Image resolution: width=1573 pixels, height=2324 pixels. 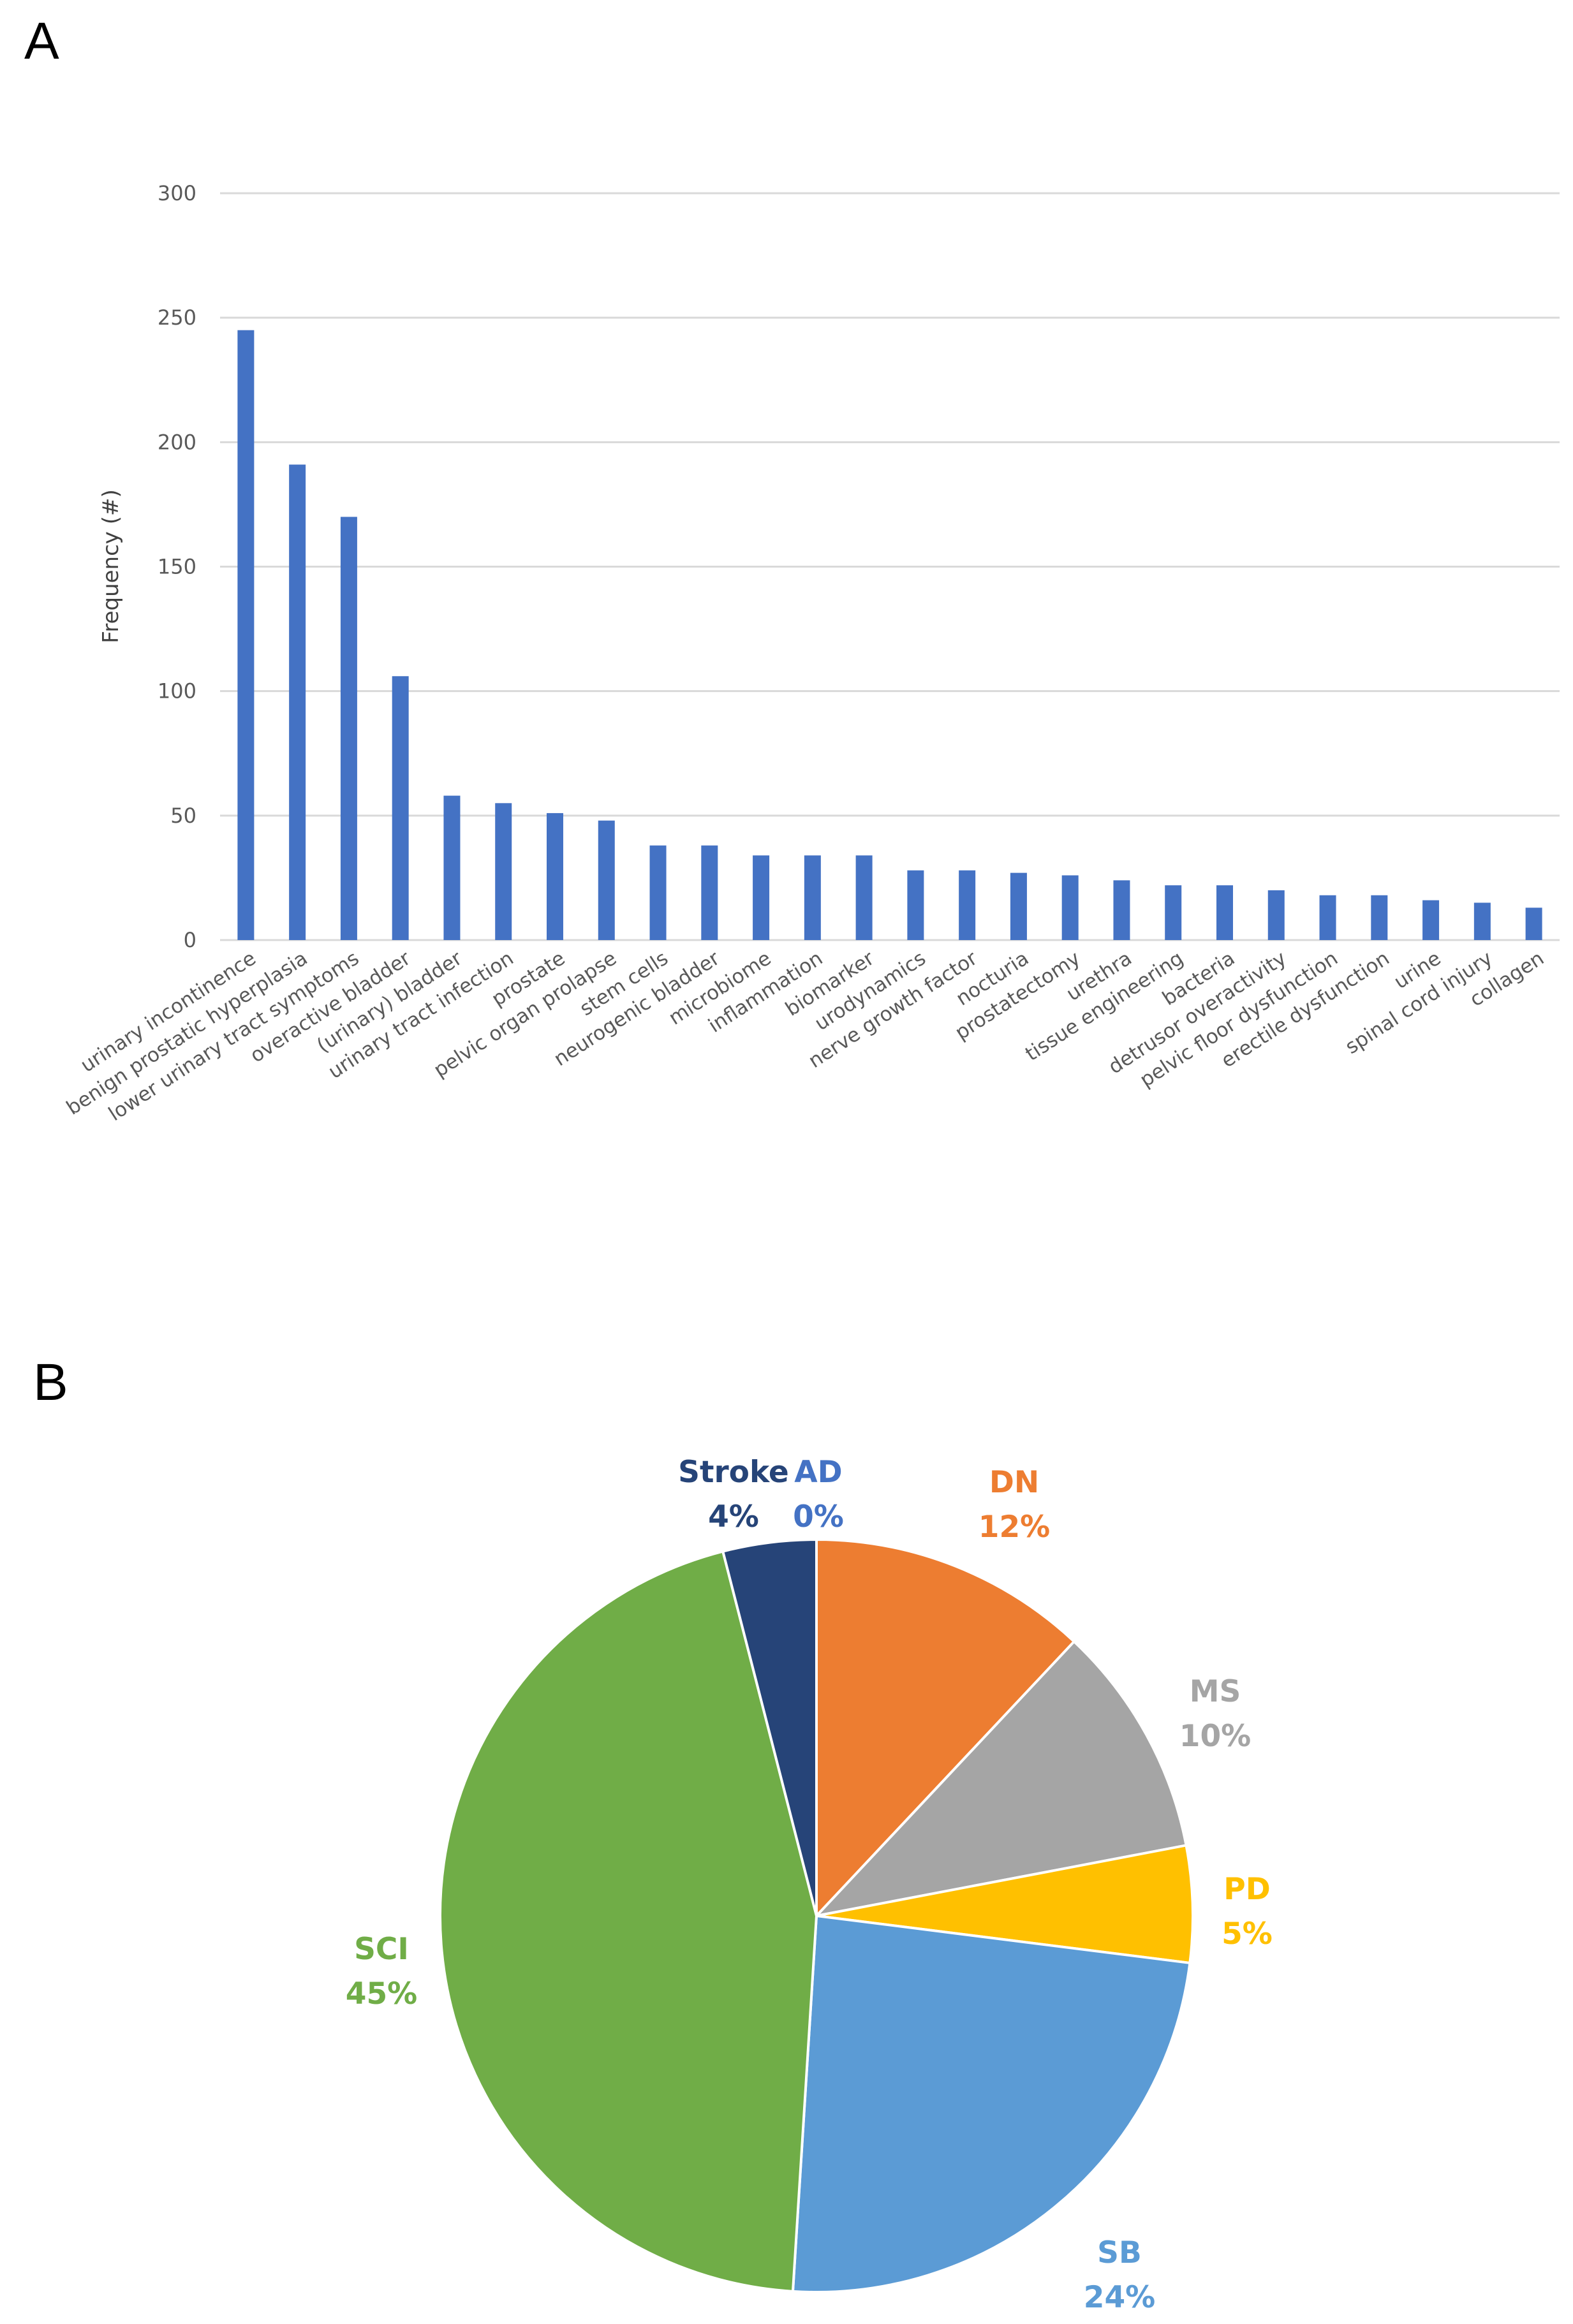 What do you see at coordinates (1119, 2252) in the screenshot?
I see `pie-label-name: SB` at bounding box center [1119, 2252].